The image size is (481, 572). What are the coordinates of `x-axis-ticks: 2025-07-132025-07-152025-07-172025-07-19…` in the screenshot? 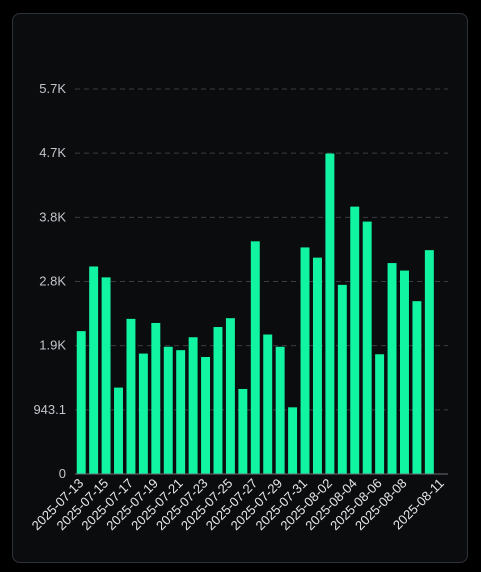 It's located at (238, 505).